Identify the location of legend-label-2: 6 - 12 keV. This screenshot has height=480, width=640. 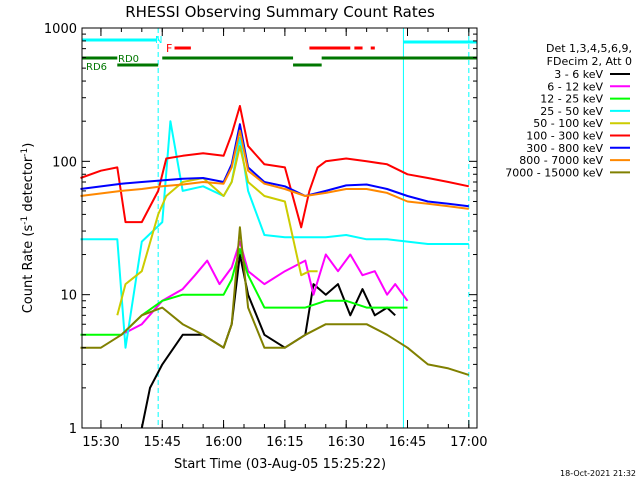
(575, 86).